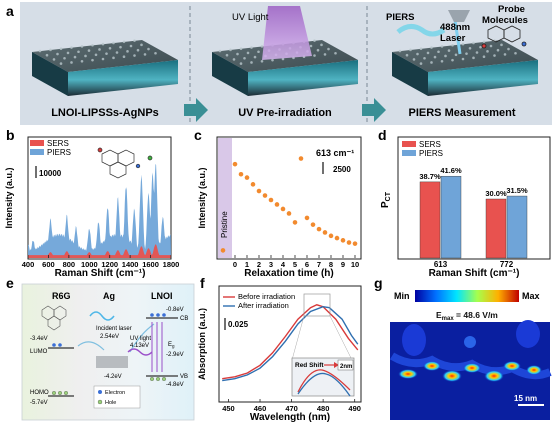  Describe the element at coordinates (110, 403) in the screenshot. I see `legend-hole: Hole` at that location.